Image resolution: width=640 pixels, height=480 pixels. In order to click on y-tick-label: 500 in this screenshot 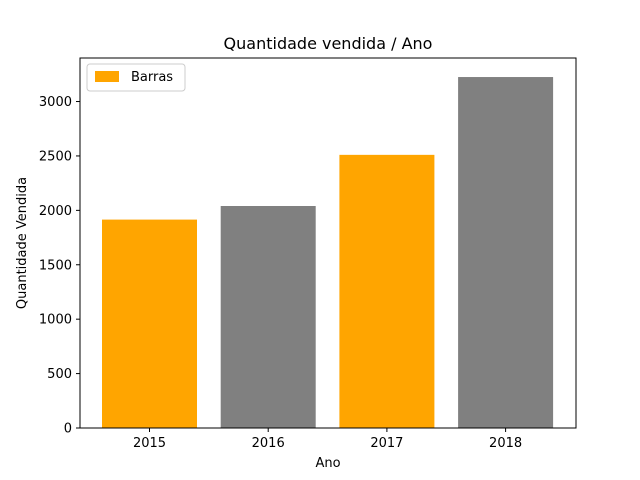, I will do `click(59, 374)`.